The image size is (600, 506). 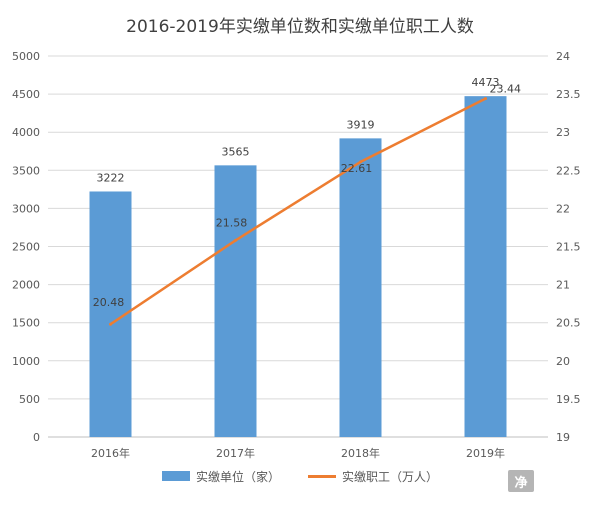 I want to click on legend-item-bar-series: 实缴单位（家）, so click(x=220, y=476).